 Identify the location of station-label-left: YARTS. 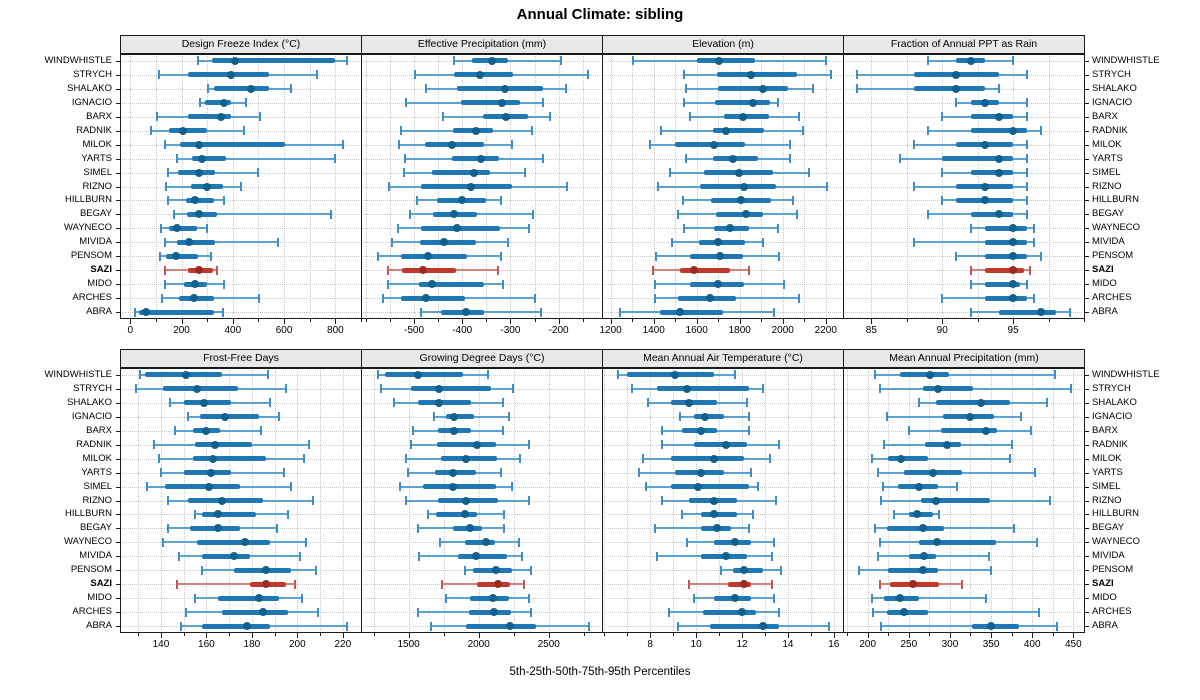
(96, 158).